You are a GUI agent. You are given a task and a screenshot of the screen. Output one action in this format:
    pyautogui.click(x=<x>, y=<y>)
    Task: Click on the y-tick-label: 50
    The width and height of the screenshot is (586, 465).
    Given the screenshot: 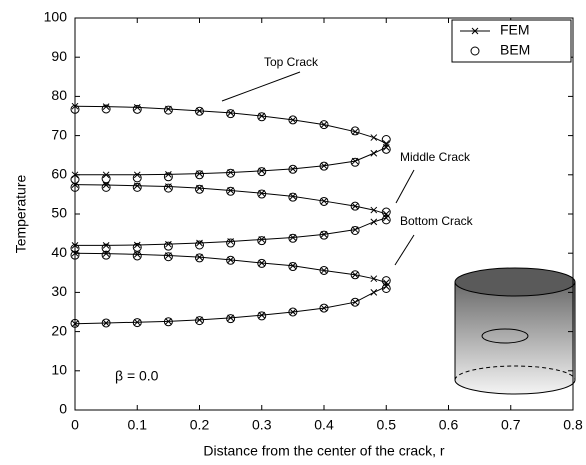 What is the action you would take?
    pyautogui.click(x=59, y=213)
    